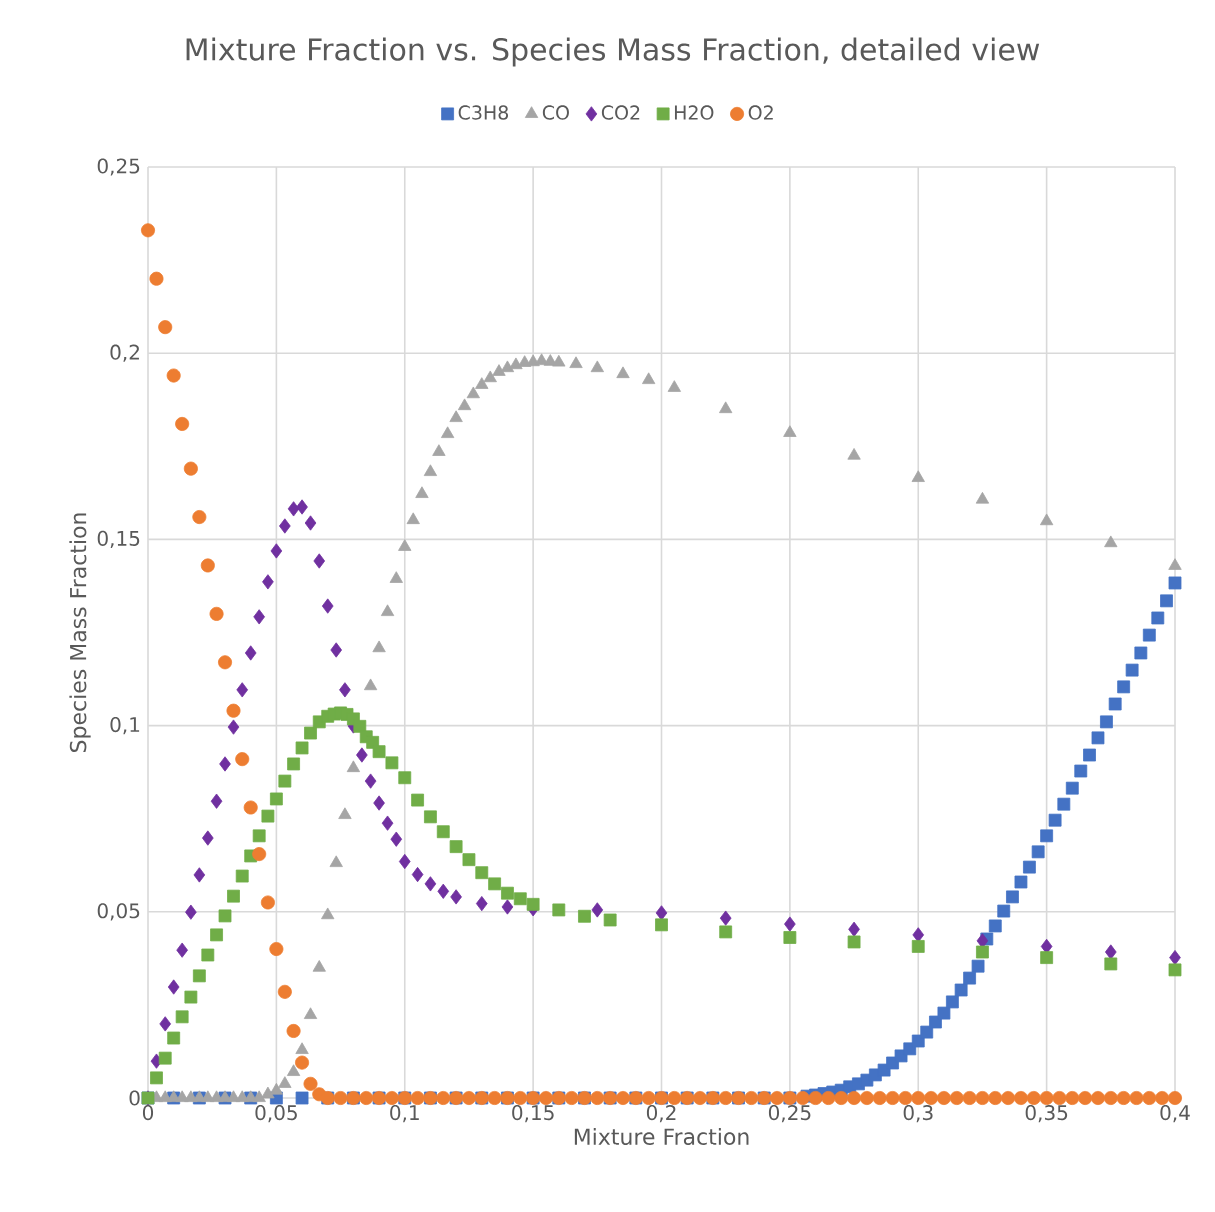  I want to click on legend-label: O2, so click(760, 112).